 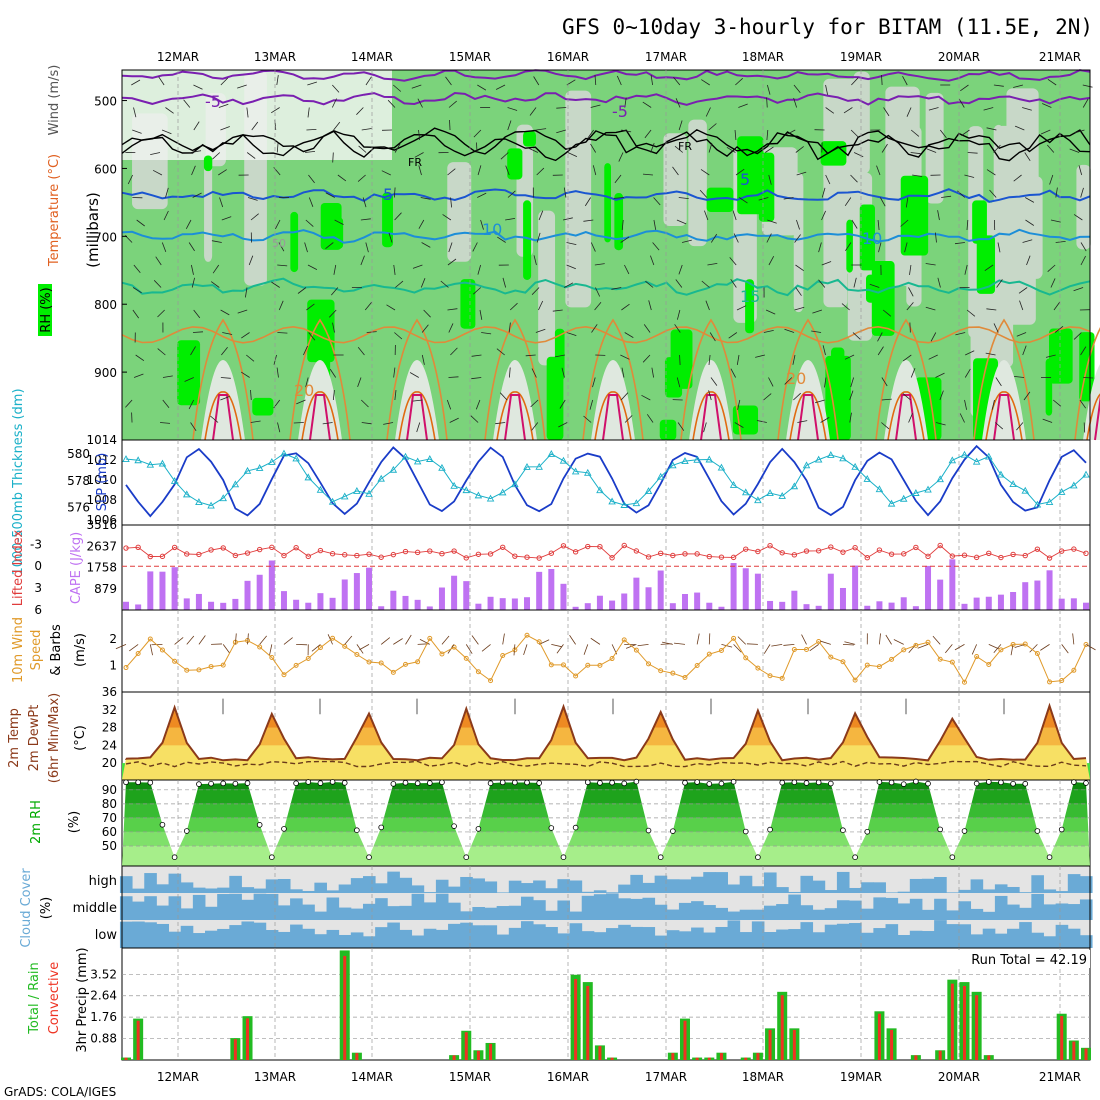 I want to click on pressure-tick: 700, so click(x=105, y=237).